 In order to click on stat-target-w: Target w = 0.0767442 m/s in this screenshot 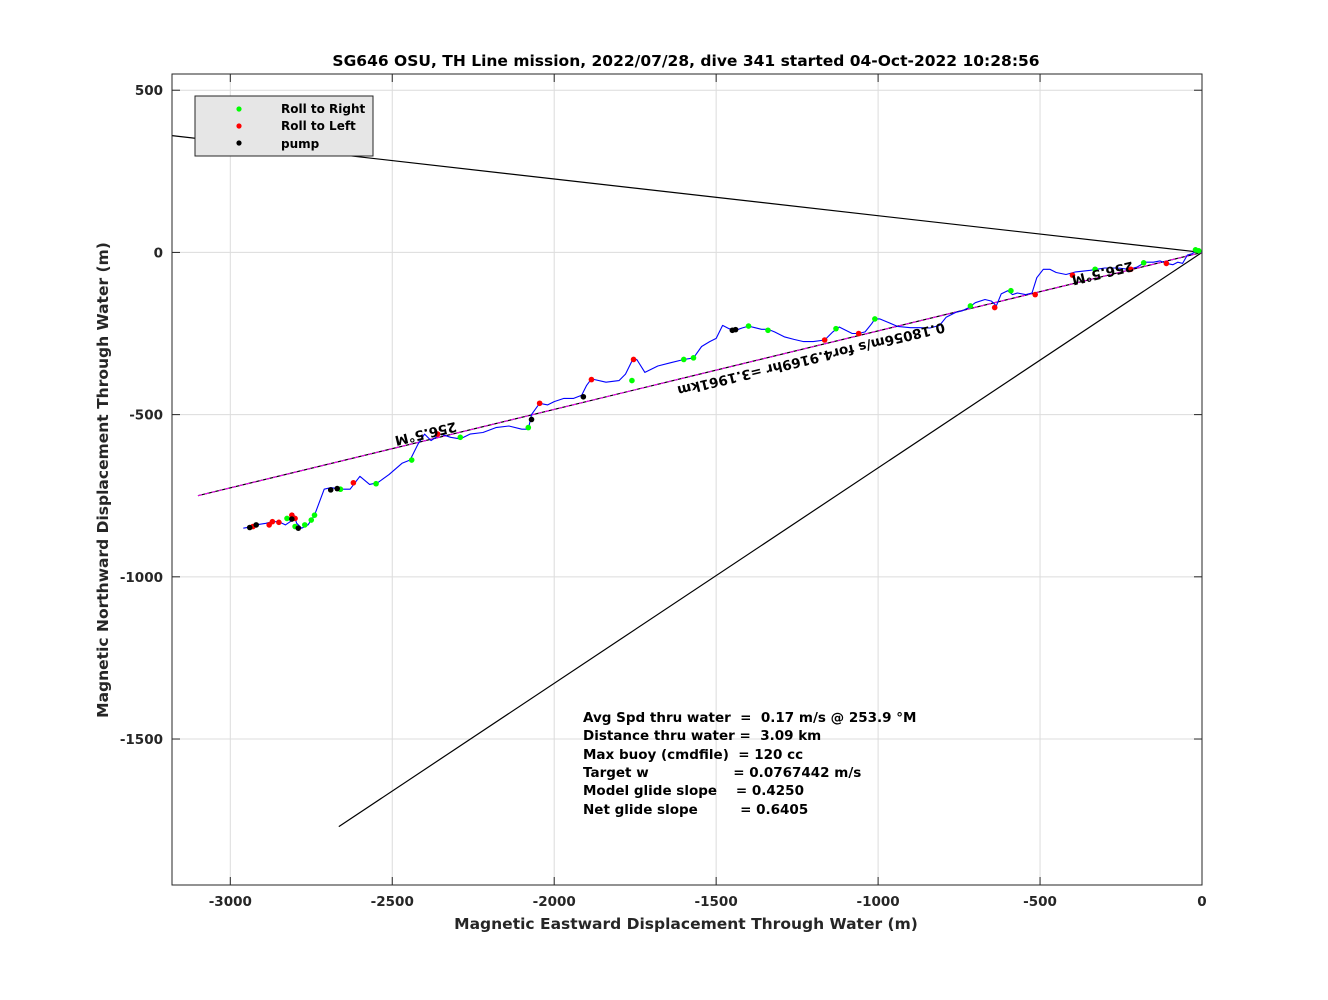, I will do `click(722, 773)`.